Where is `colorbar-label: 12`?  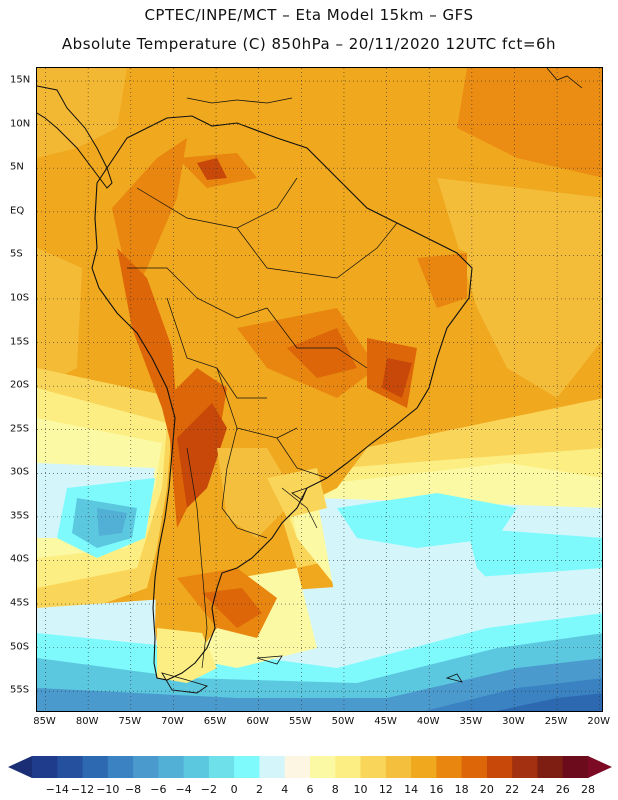 colorbar-label: 12 is located at coordinates (385, 789).